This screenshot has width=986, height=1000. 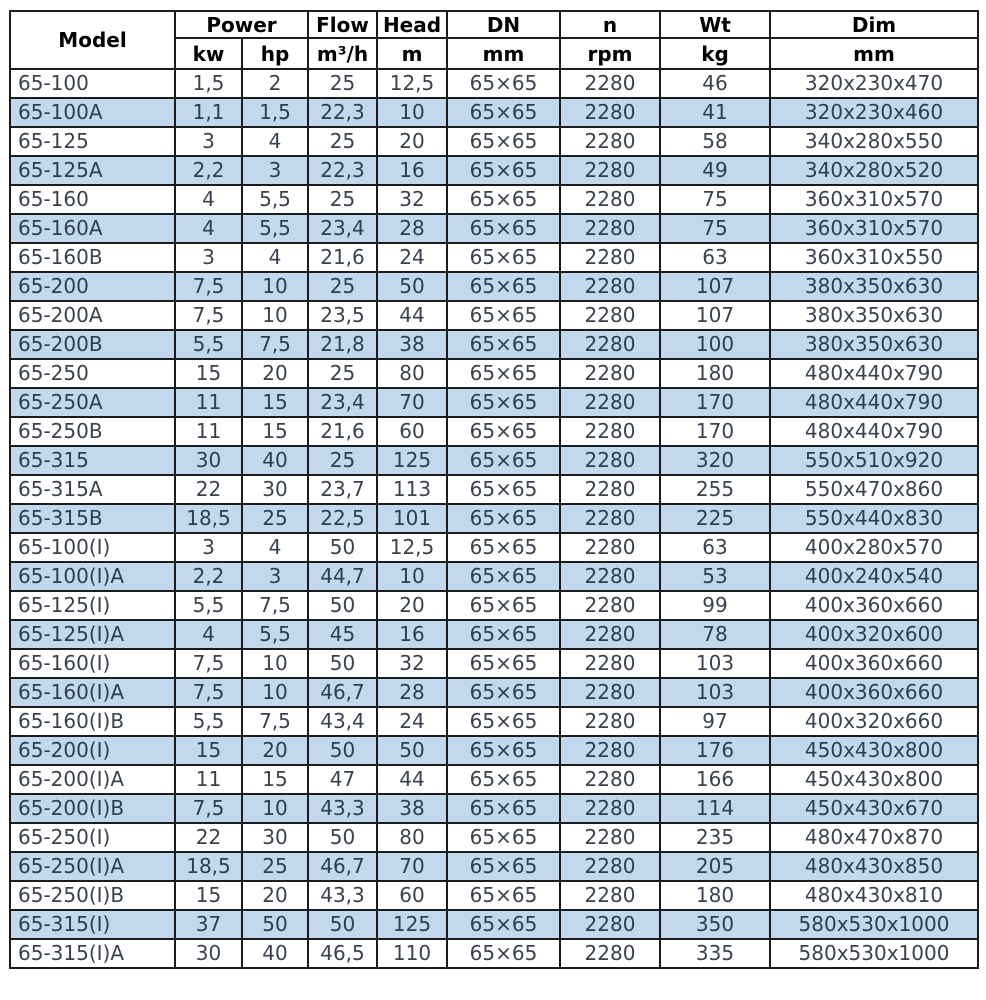 What do you see at coordinates (92, 895) in the screenshot?
I see `cell-model: 65-250(I)B` at bounding box center [92, 895].